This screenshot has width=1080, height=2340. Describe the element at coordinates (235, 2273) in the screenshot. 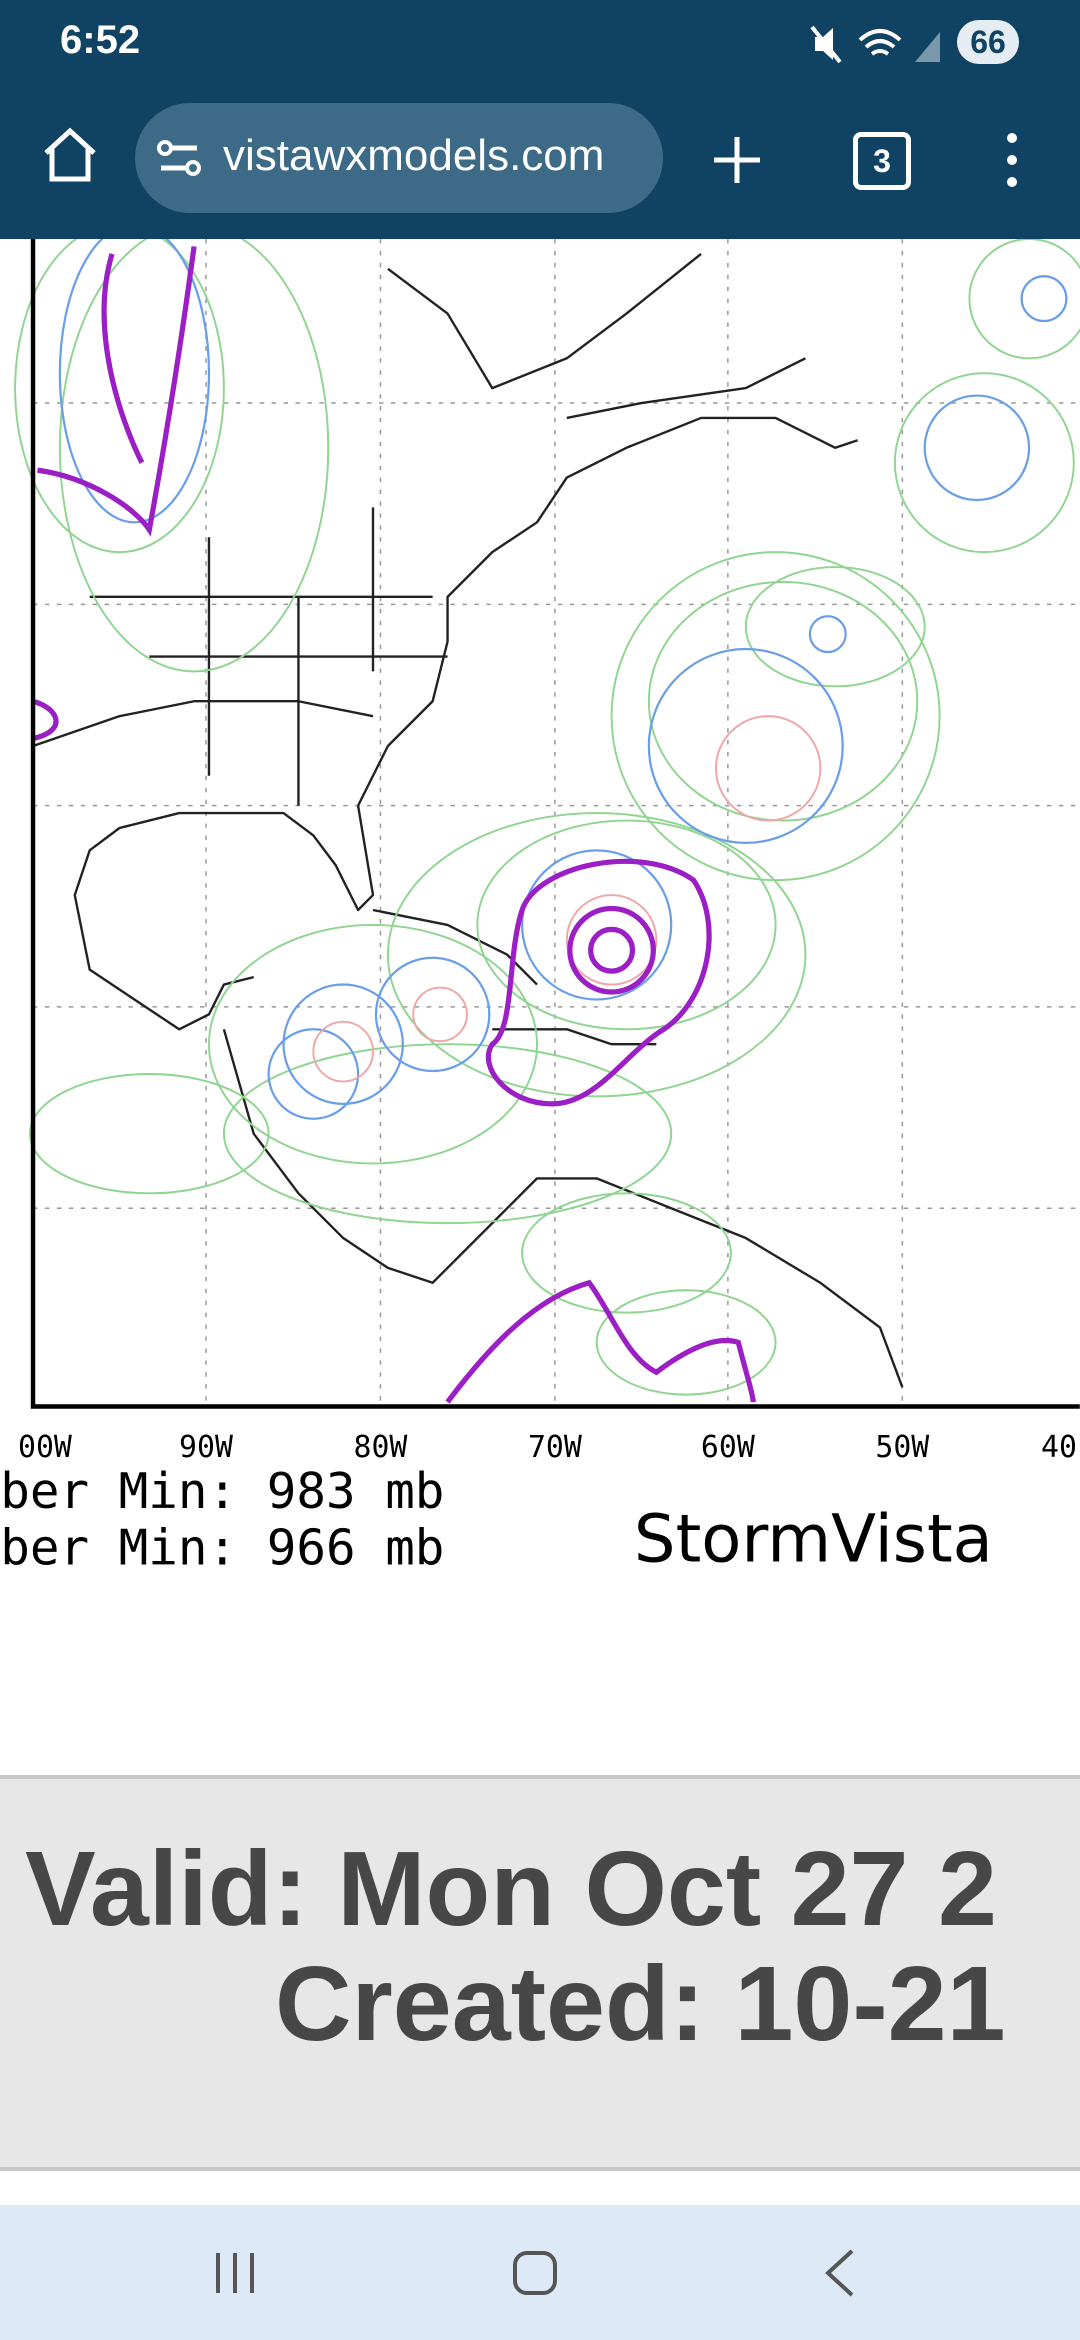

I see `recents-button` at that location.